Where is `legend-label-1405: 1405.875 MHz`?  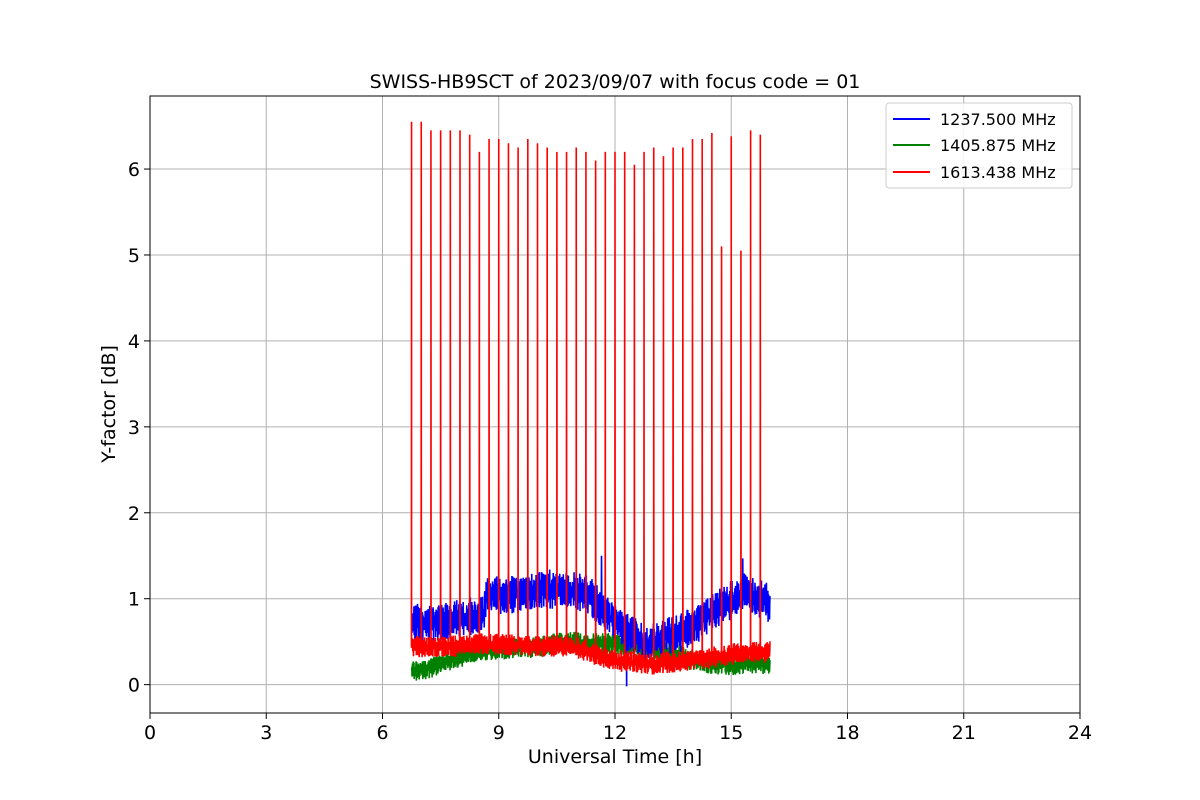 legend-label-1405: 1405.875 MHz is located at coordinates (998, 145).